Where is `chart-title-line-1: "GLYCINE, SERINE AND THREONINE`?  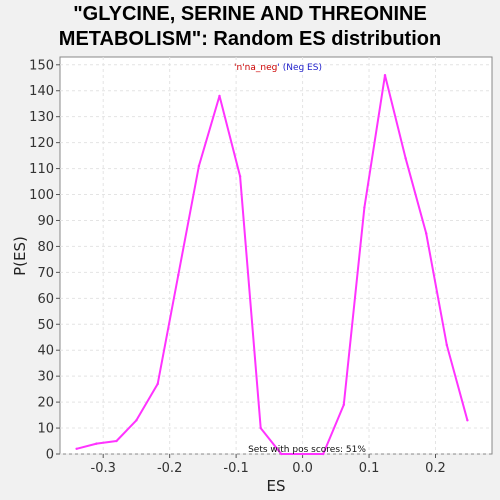 chart-title-line-1: "GLYCINE, SERINE AND THREONINE is located at coordinates (250, 14).